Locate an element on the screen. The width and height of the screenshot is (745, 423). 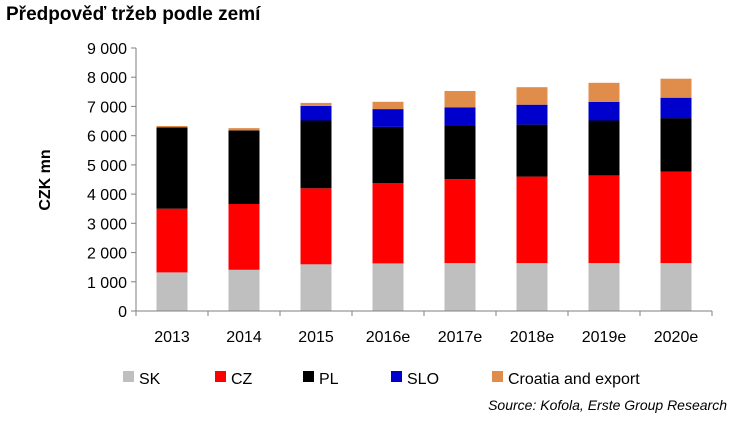
bar-croatia-and-export-2016e is located at coordinates (388, 105).